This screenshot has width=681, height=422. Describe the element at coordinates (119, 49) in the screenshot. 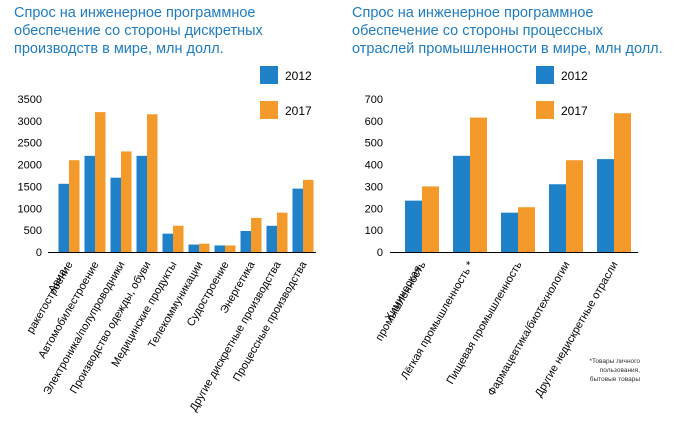

I see `chart-title-line-3: производств в мире, млн долл.` at that location.